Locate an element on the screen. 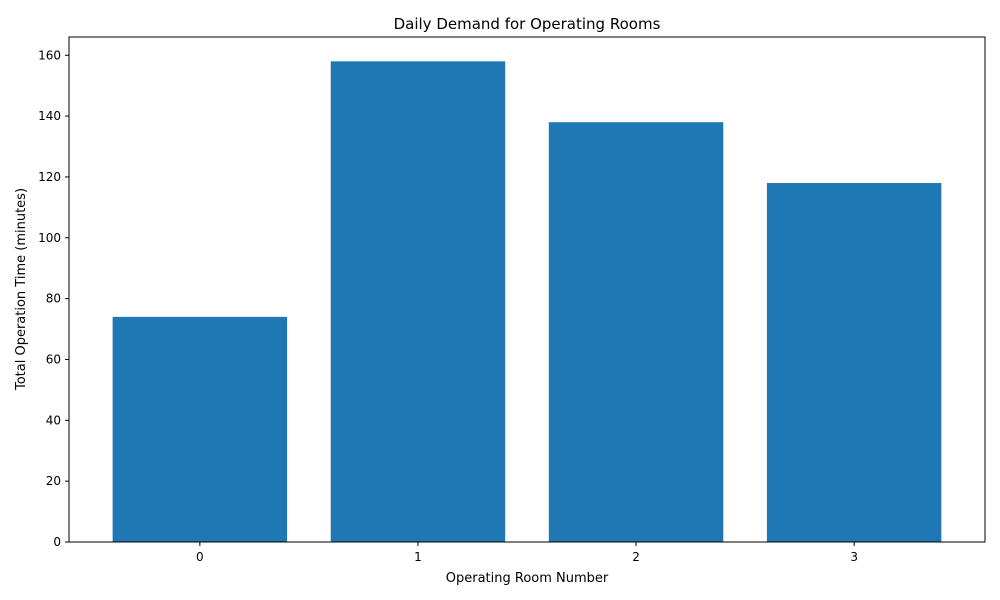  y-axis-label: Total Operation Time (minutes) is located at coordinates (21, 289).